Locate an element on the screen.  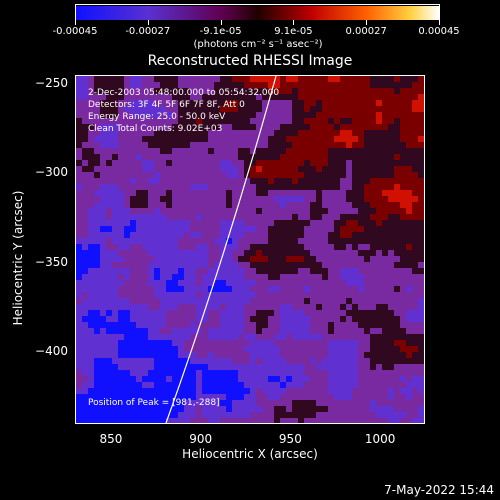
x-tick-label: 850 is located at coordinates (111, 439).